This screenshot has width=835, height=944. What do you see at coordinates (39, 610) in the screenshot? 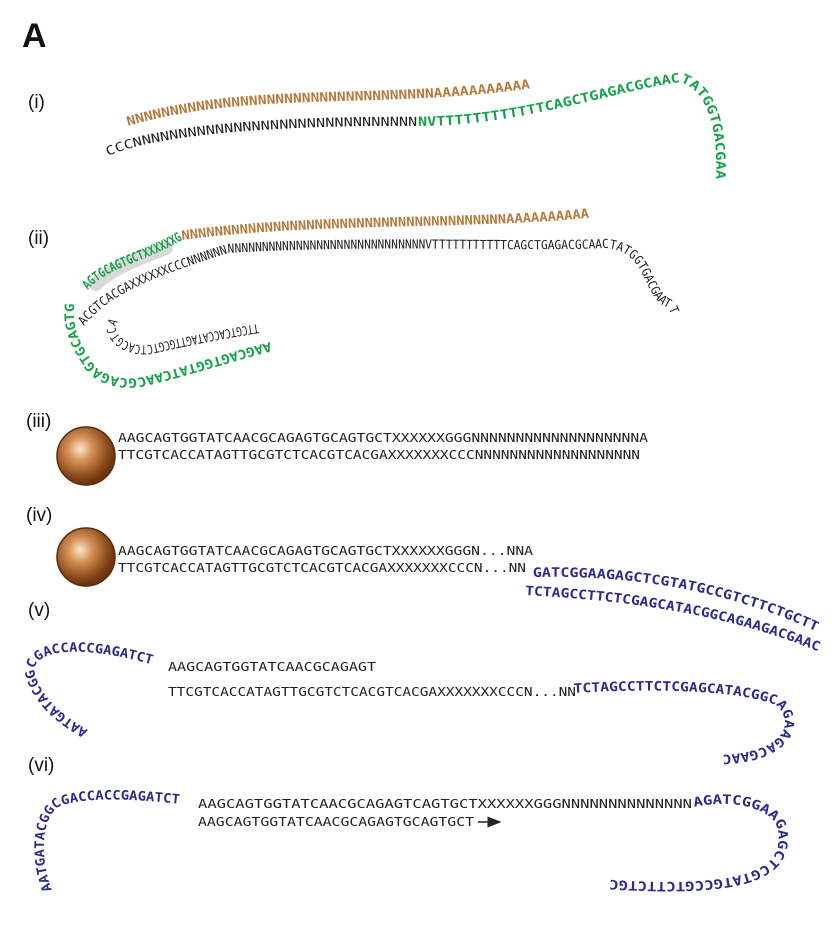
I see `step-label-v: (v)` at bounding box center [39, 610].